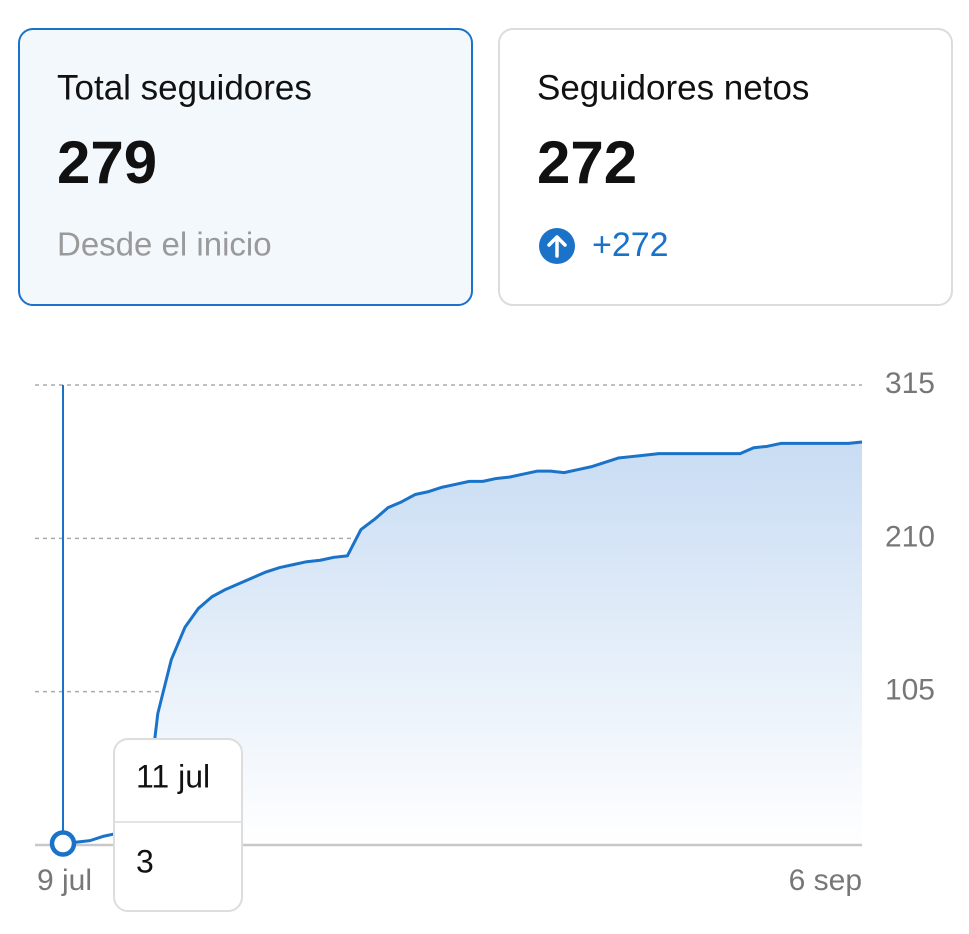 The image size is (969, 934). I want to click on card-title: Seguidores netos, so click(673, 87).